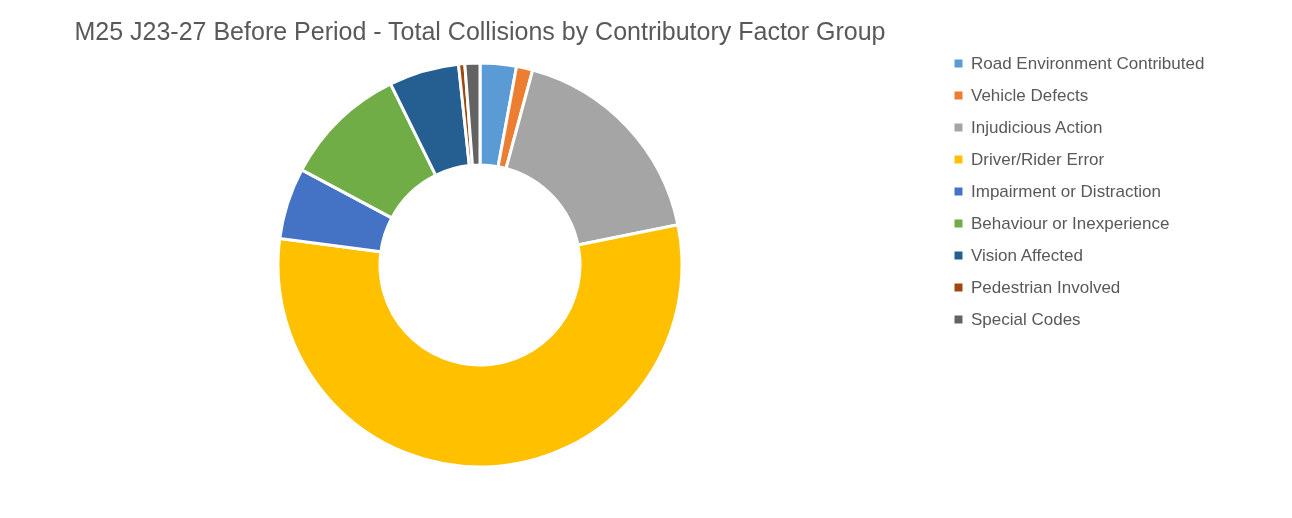  Describe the element at coordinates (1030, 95) in the screenshot. I see `legend-label: Vehicle Defects` at that location.